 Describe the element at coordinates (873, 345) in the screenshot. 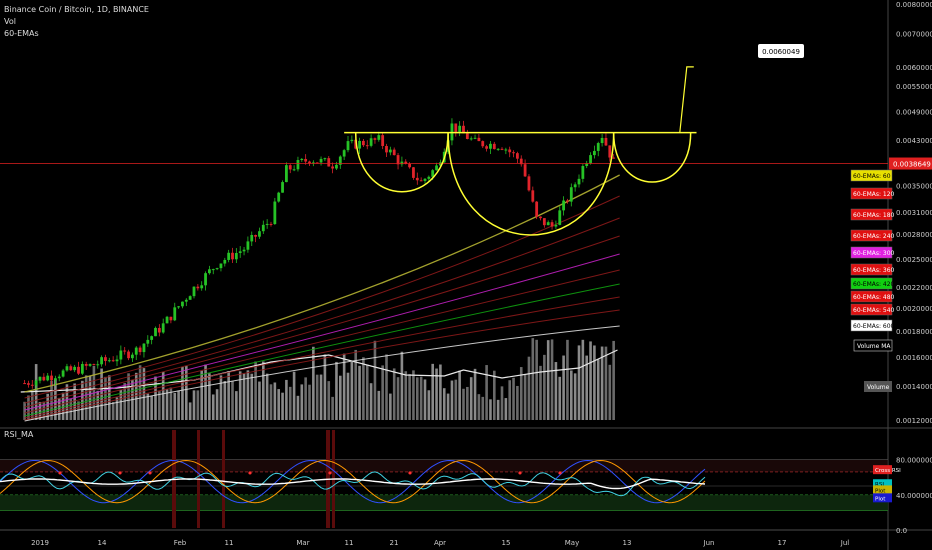

I see `volume-ma-badge` at that location.